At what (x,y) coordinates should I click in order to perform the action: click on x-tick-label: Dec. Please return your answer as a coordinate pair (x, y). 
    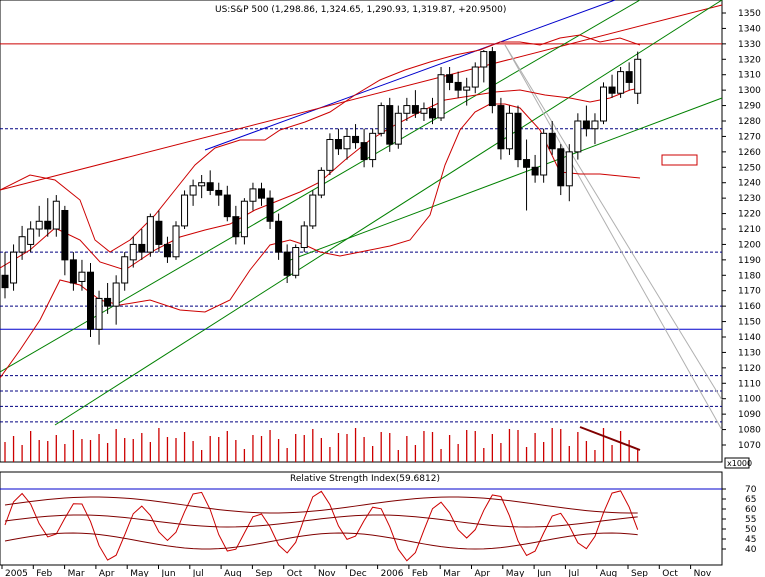
    Looking at the image, I should click on (357, 573).